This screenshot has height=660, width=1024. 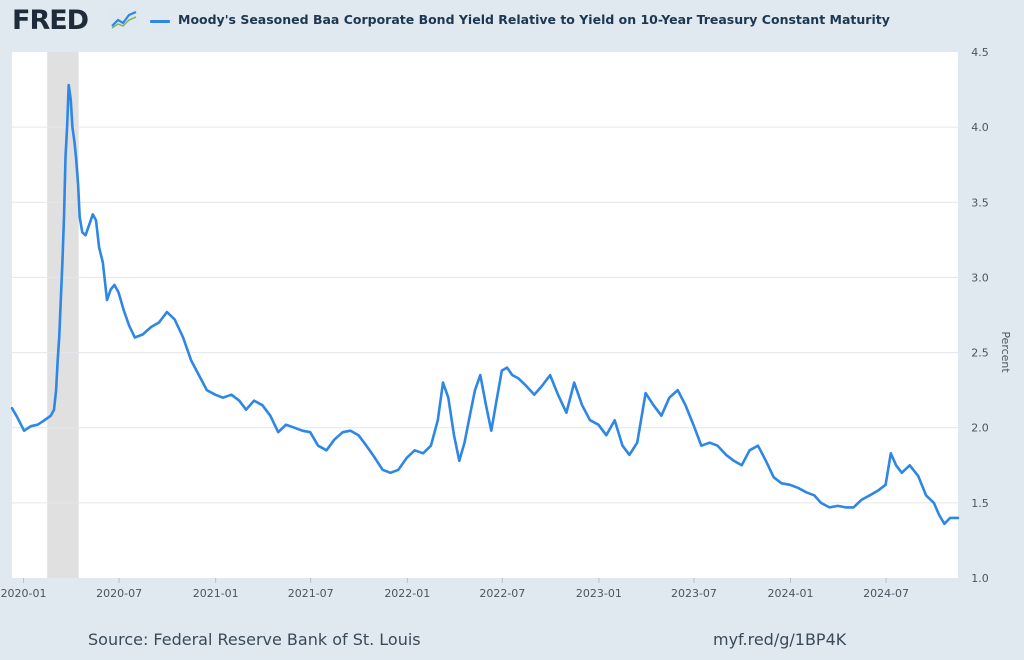 I want to click on x-tick-label: 2023-01, so click(x=599, y=593).